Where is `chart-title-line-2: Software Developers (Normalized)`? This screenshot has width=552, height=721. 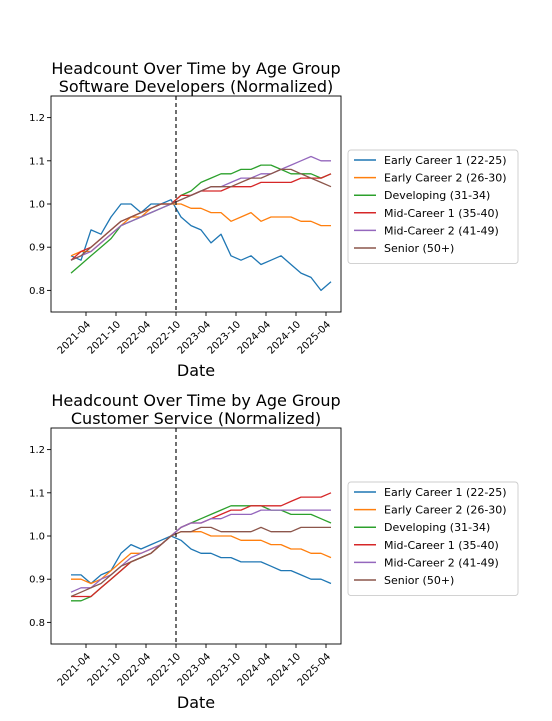 chart-title-line-2: Software Developers (Normalized) is located at coordinates (196, 86).